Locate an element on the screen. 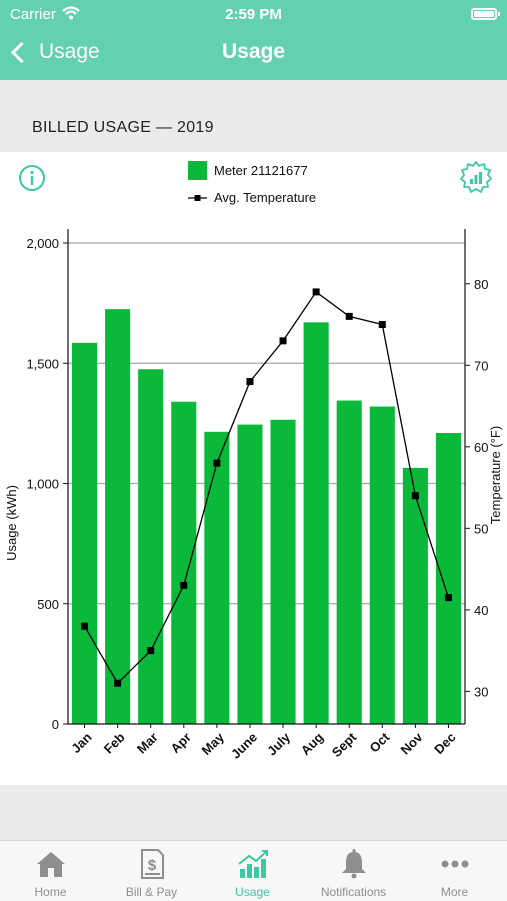 The height and width of the screenshot is (901, 507). tab-bill-pay: $ Bill & Pay is located at coordinates (151, 871).